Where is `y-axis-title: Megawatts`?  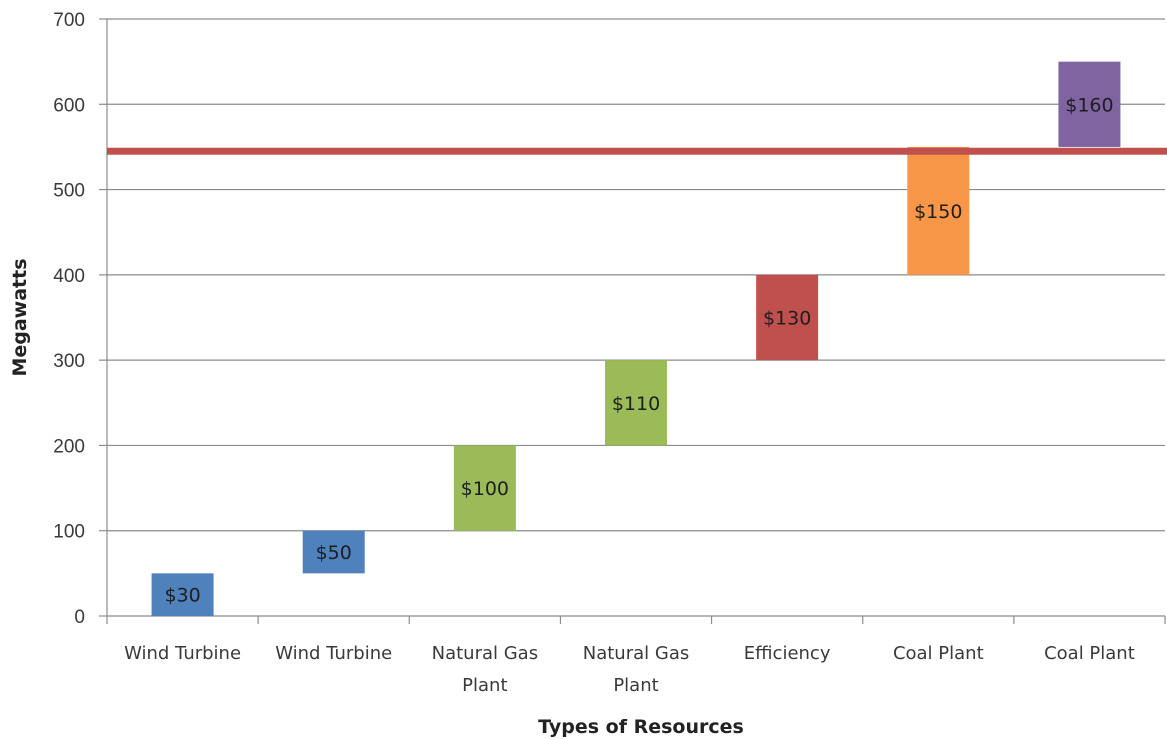 y-axis-title: Megawatts is located at coordinates (20, 317).